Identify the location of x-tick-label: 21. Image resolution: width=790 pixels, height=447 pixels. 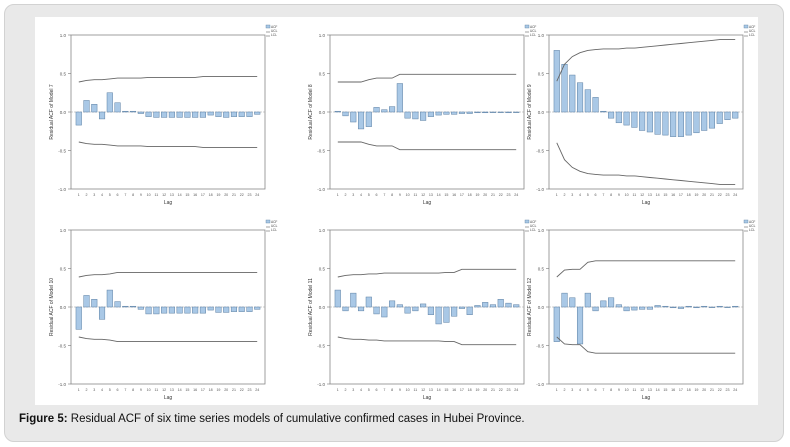
(712, 195).